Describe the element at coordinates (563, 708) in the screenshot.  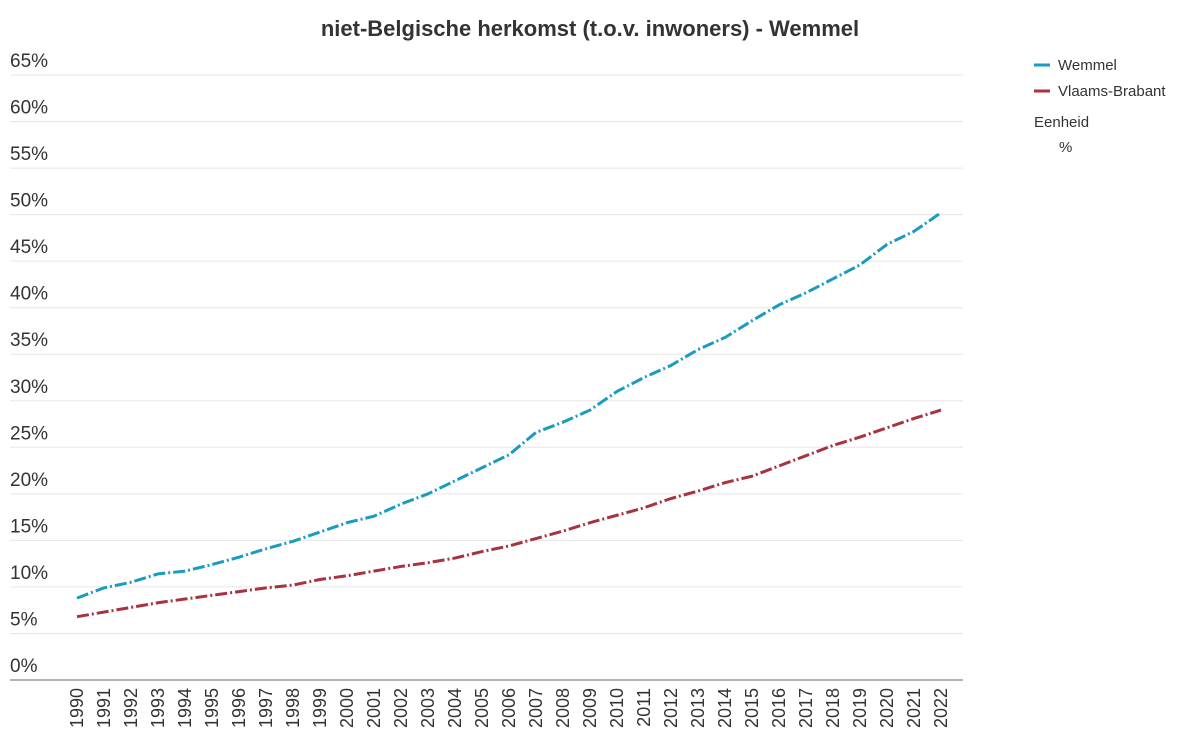
I see `x-tick-label: 2008` at that location.